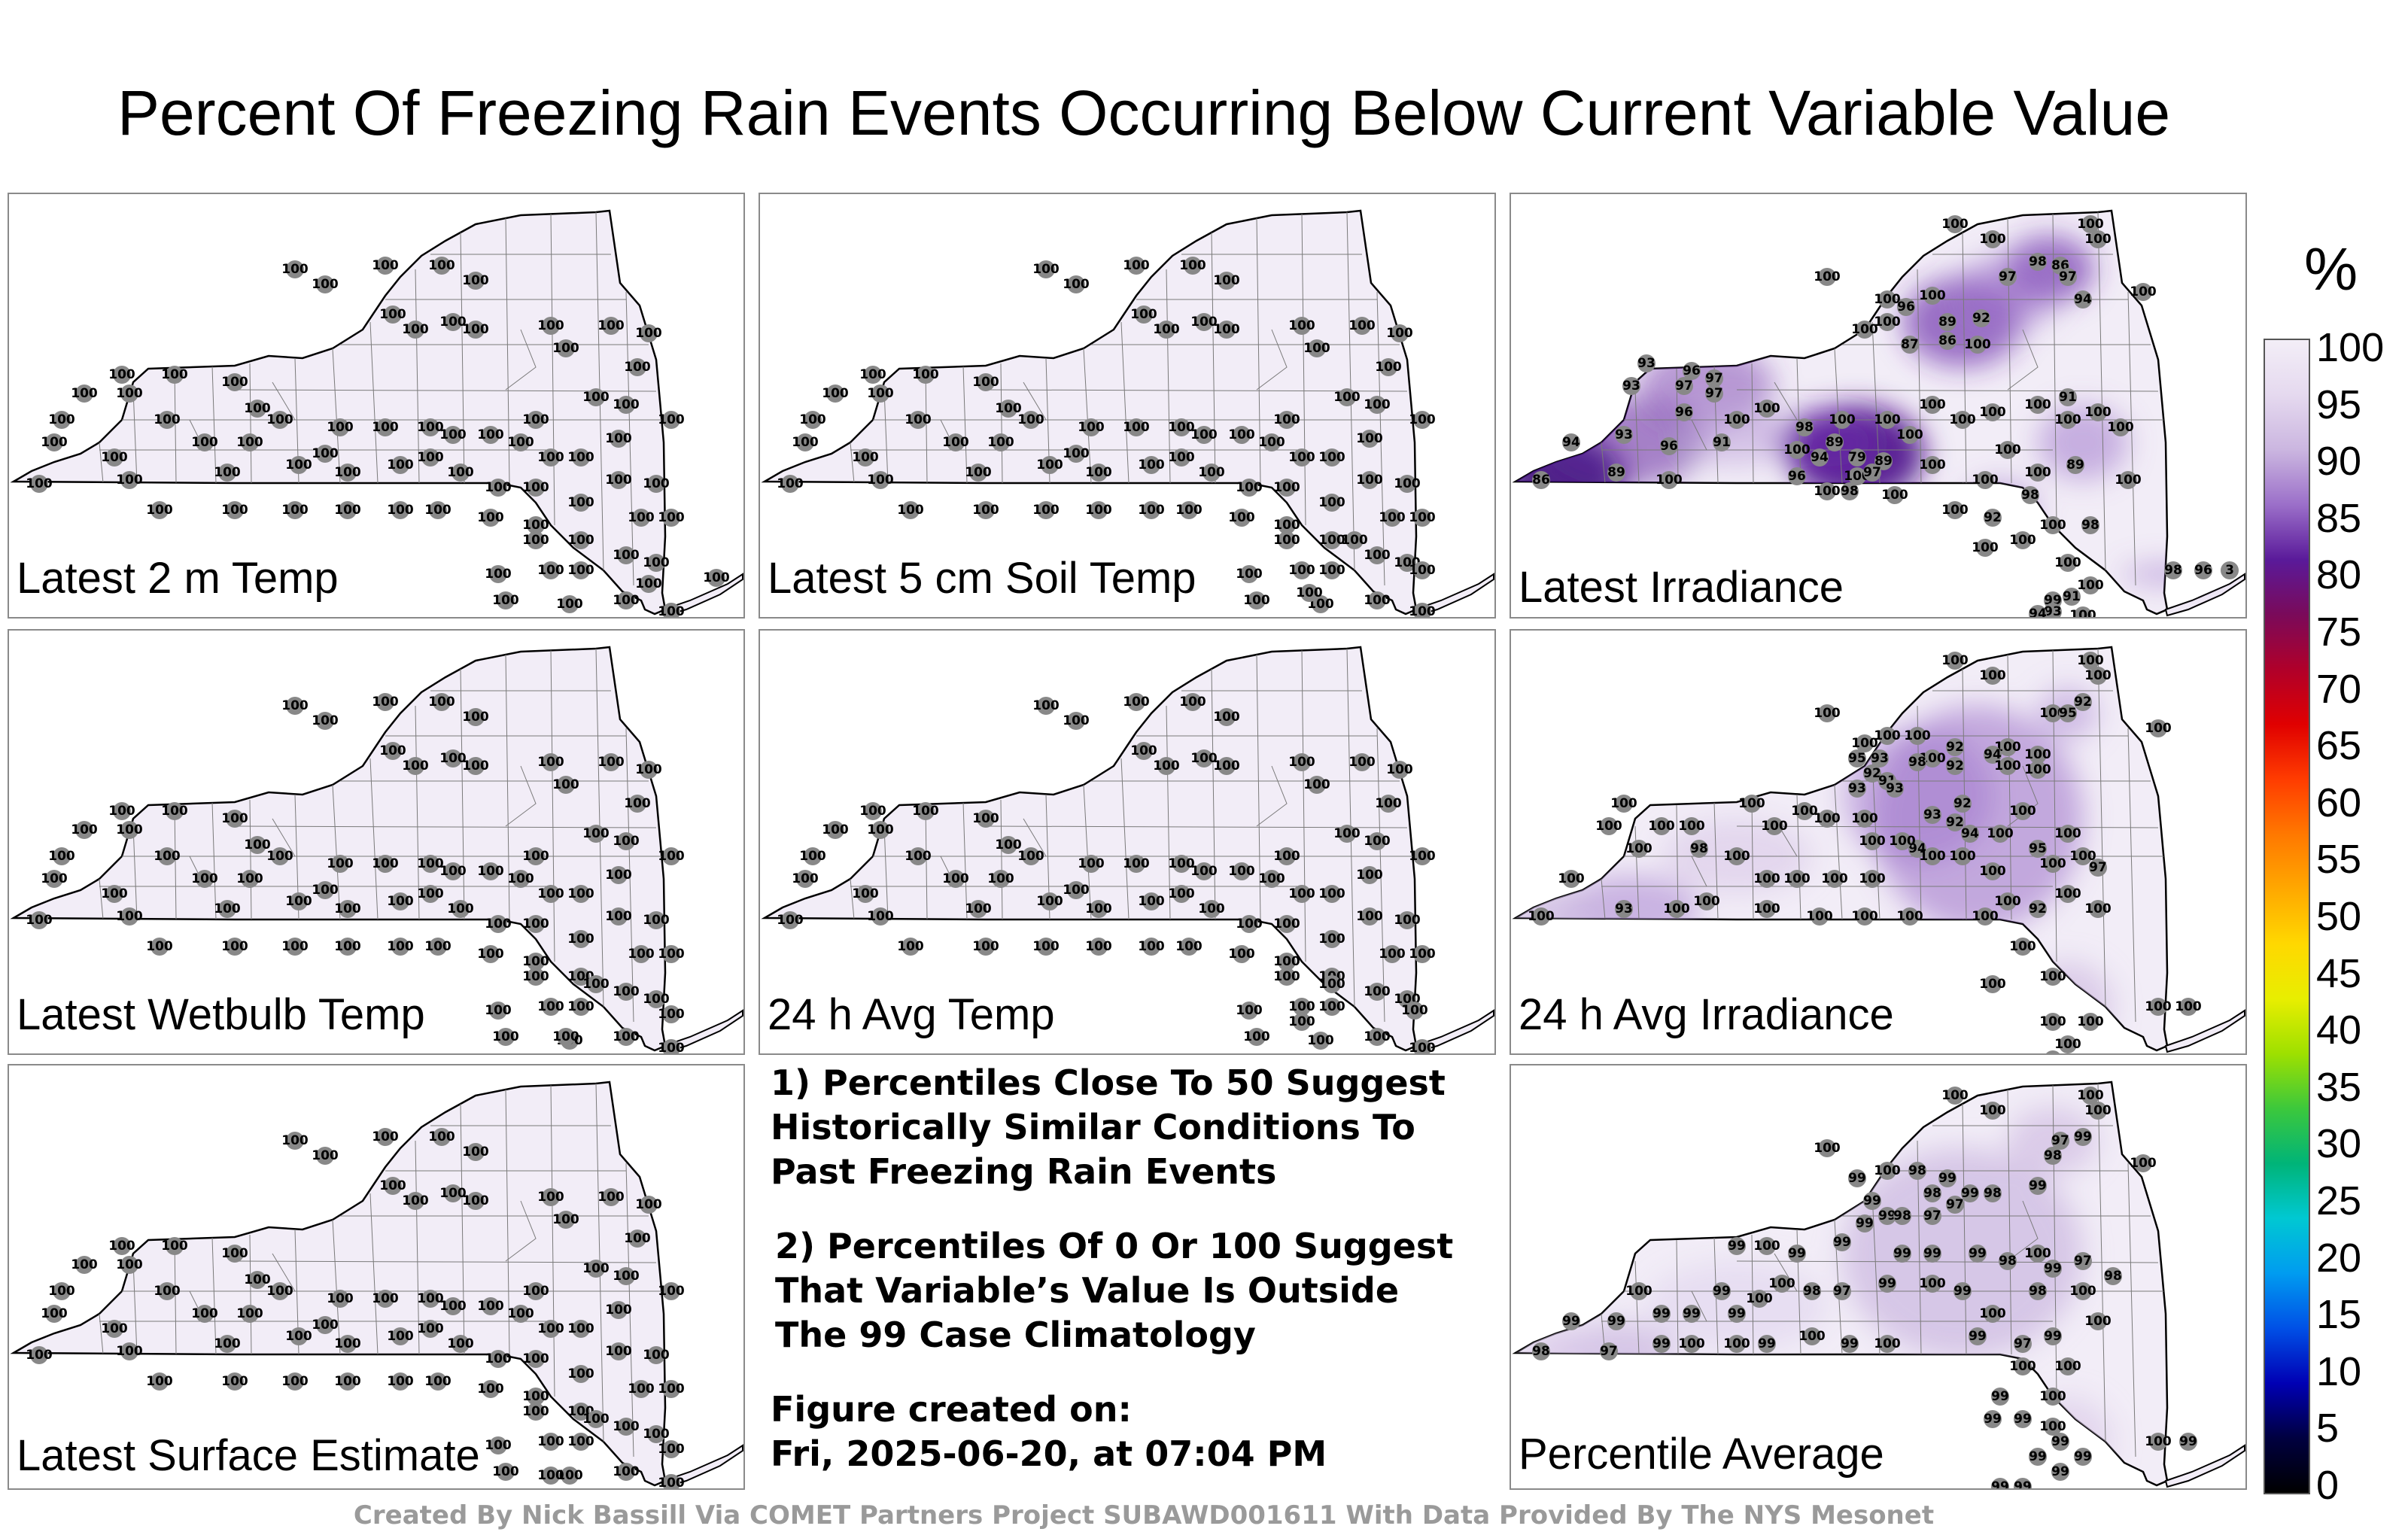 The height and width of the screenshot is (1535, 2408). I want to click on panel-label: Percentile Average, so click(1701, 1454).